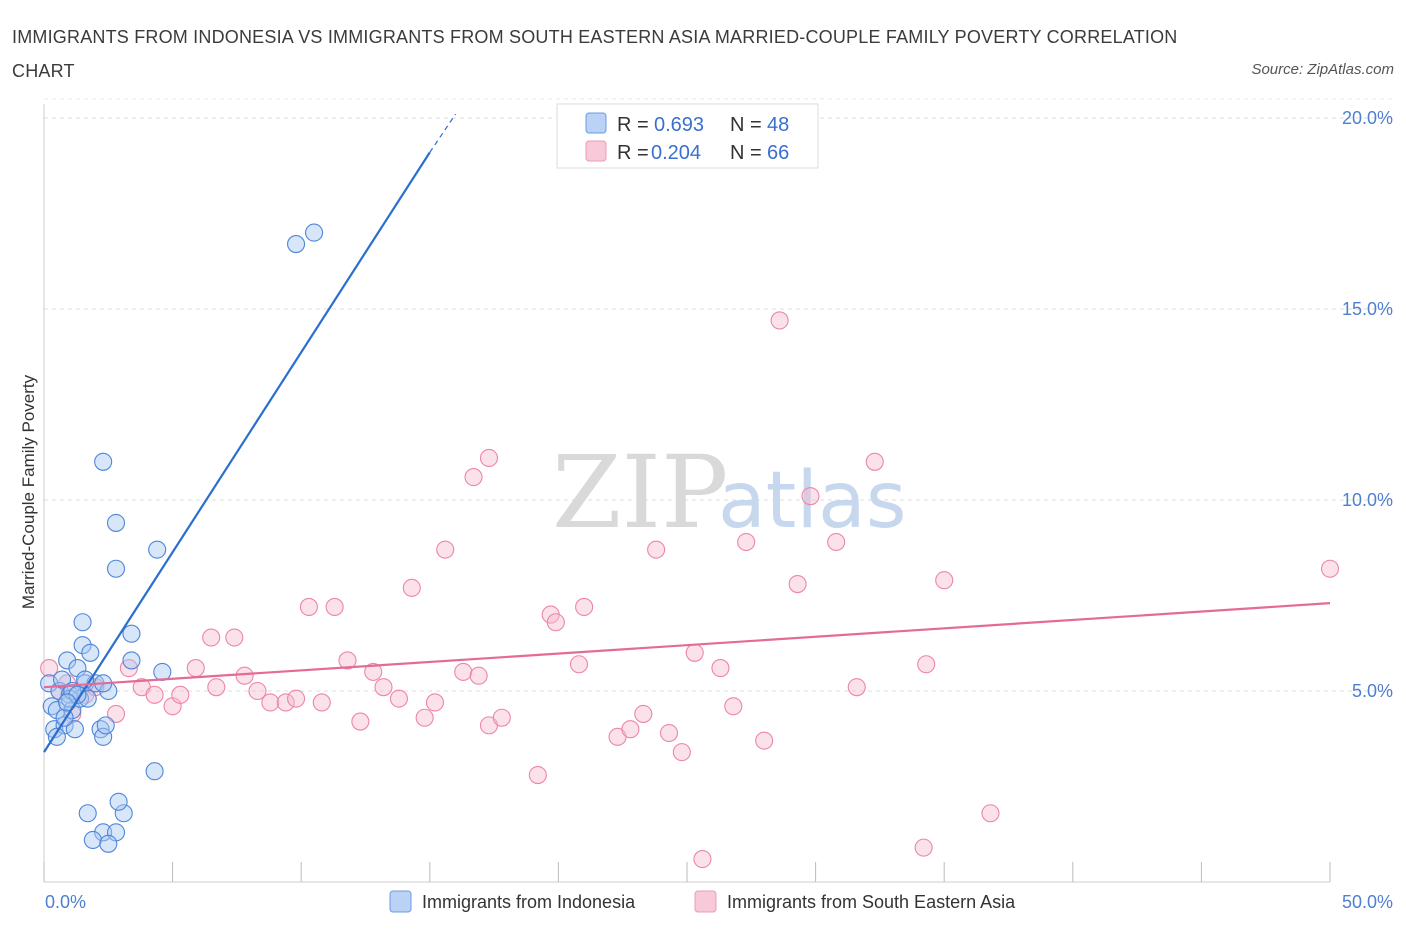  Describe the element at coordinates (1372, 691) in the screenshot. I see `y-tick-label: 5.0%` at that location.